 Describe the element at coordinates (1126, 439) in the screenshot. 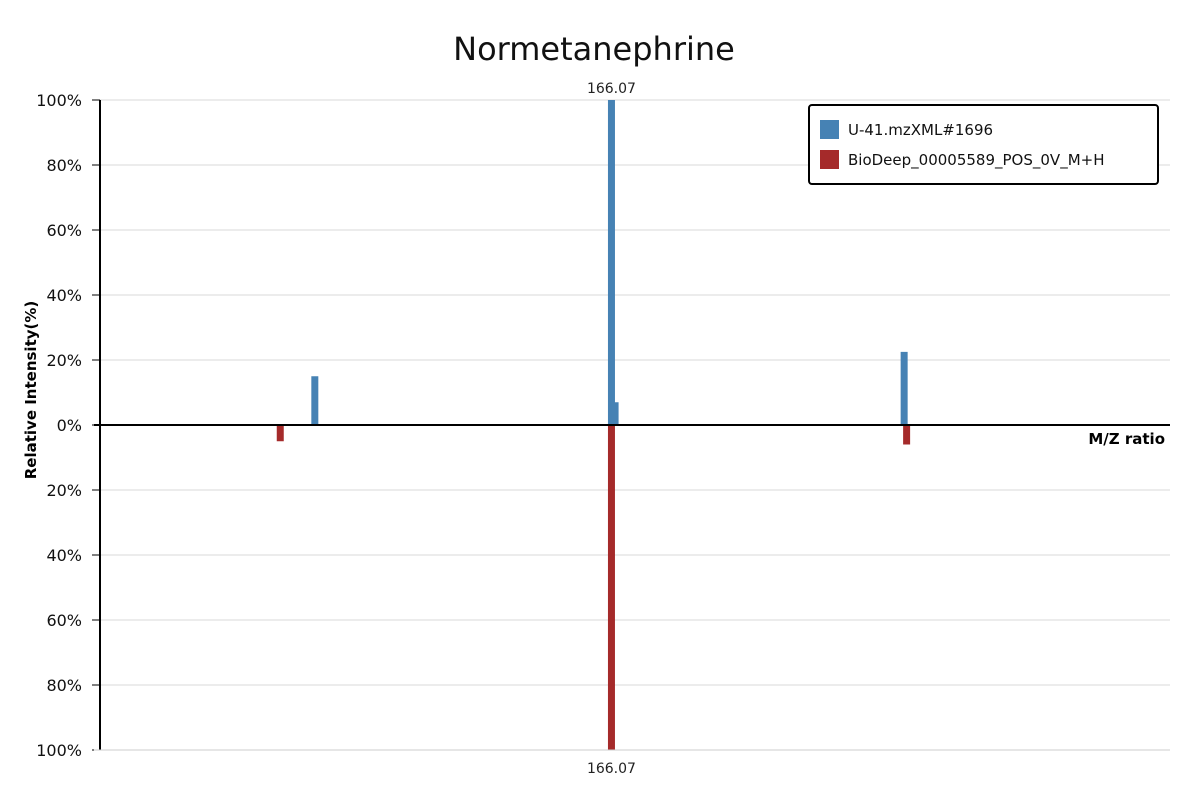

I see `x-axis-title: M/Z ratio` at that location.